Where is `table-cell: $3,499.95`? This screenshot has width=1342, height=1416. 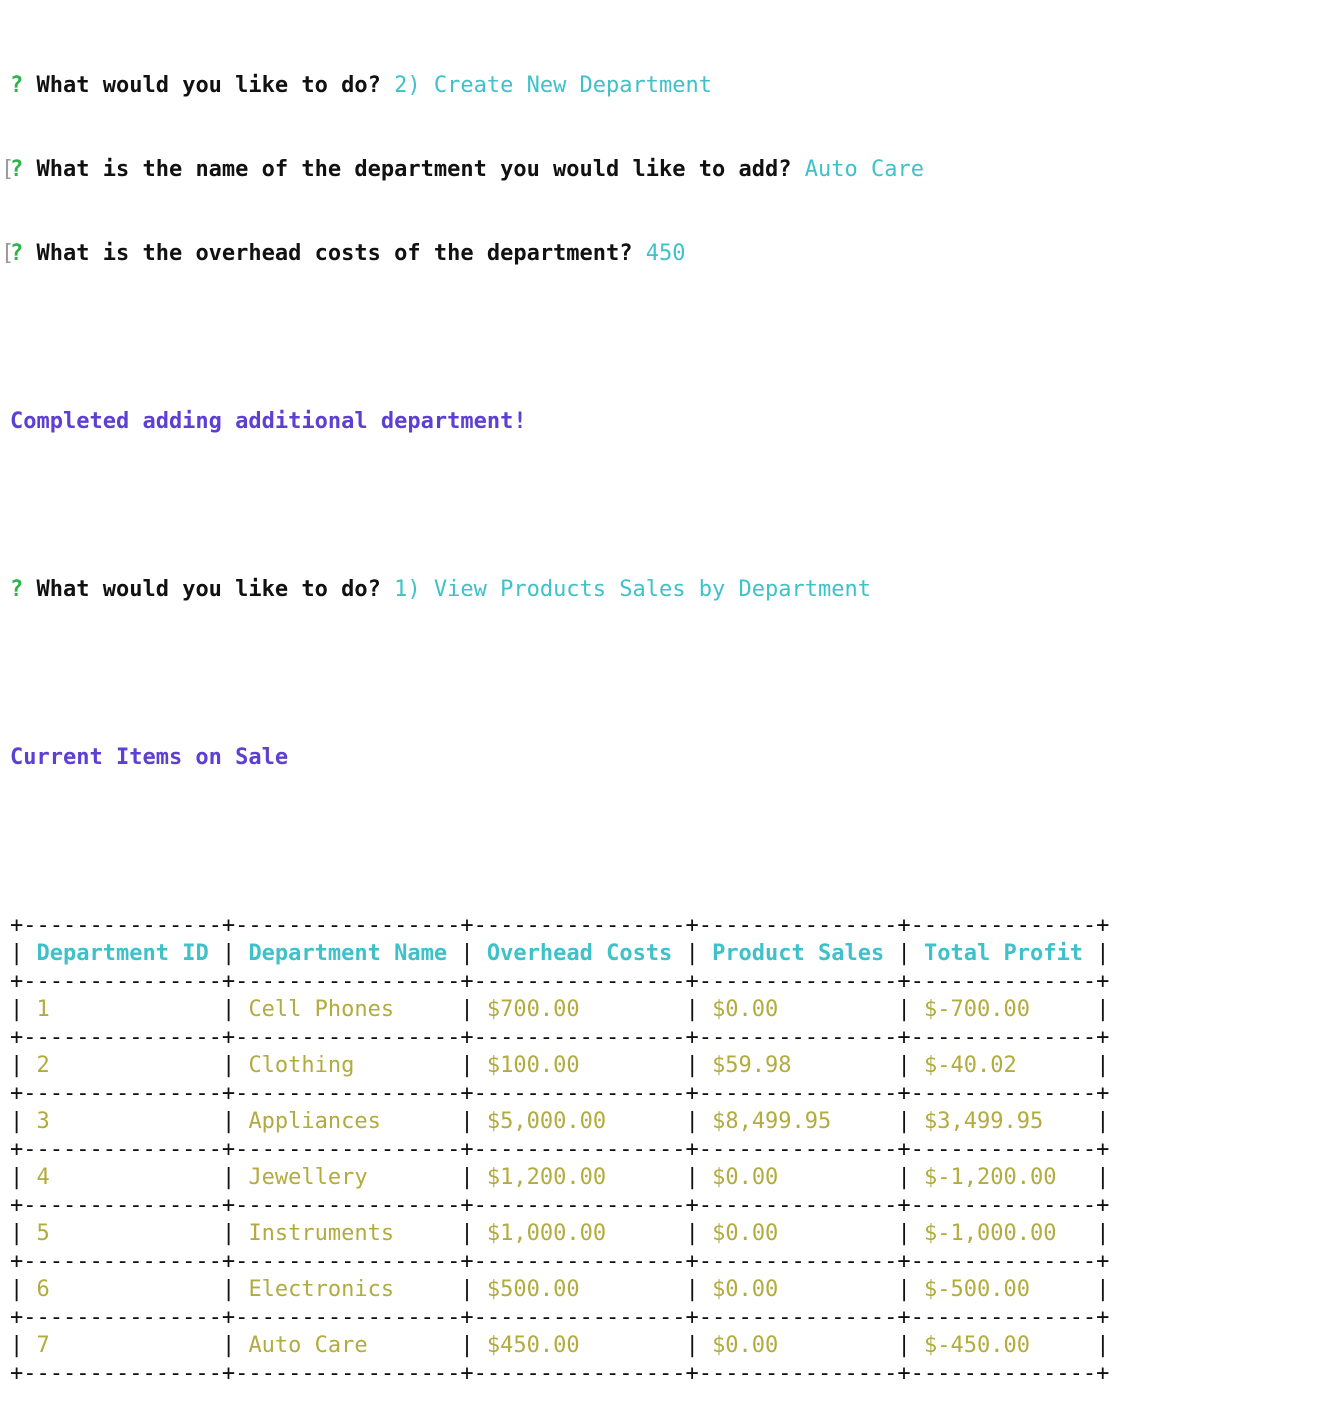
table-cell: $3,499.95 is located at coordinates (984, 1121).